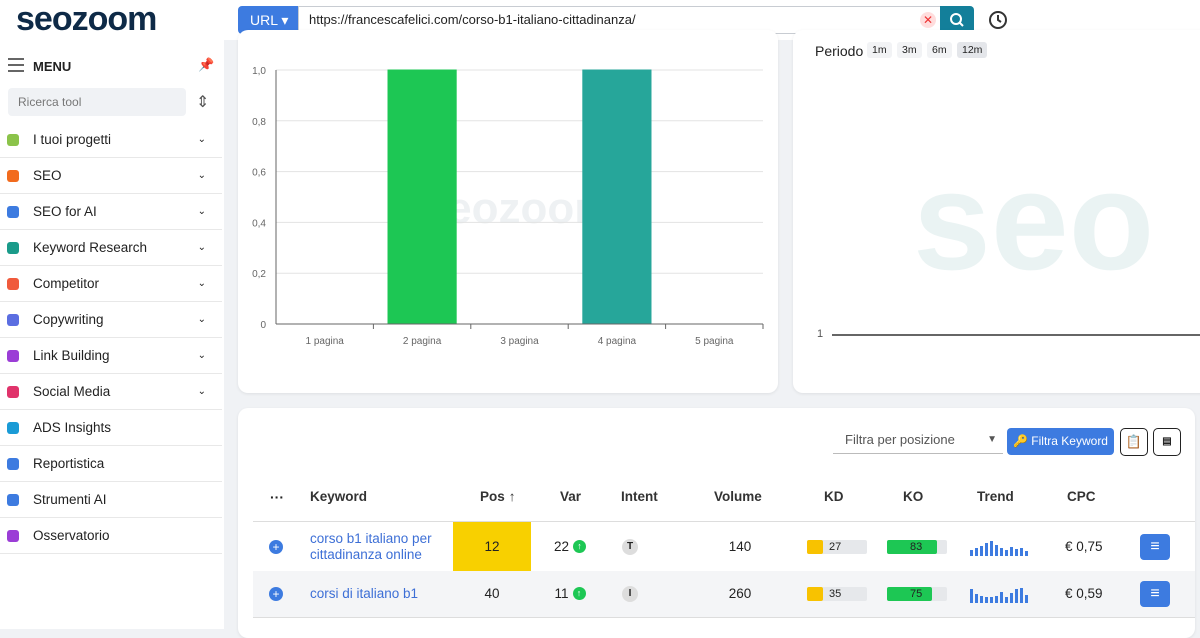 This screenshot has width=1200, height=638. I want to click on y-tick-label: 0,6, so click(259, 173).